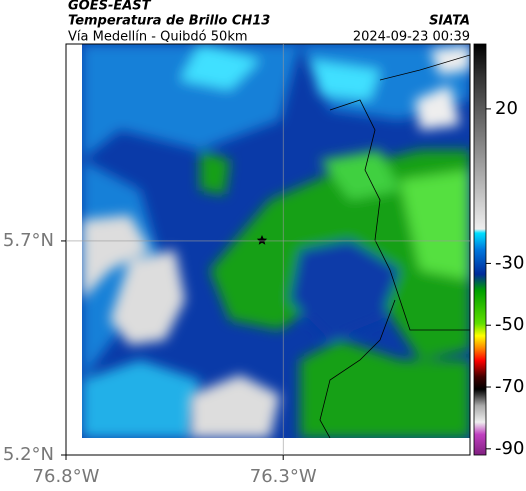  I want to click on y-tick-label: 5.7°N, so click(28, 240).